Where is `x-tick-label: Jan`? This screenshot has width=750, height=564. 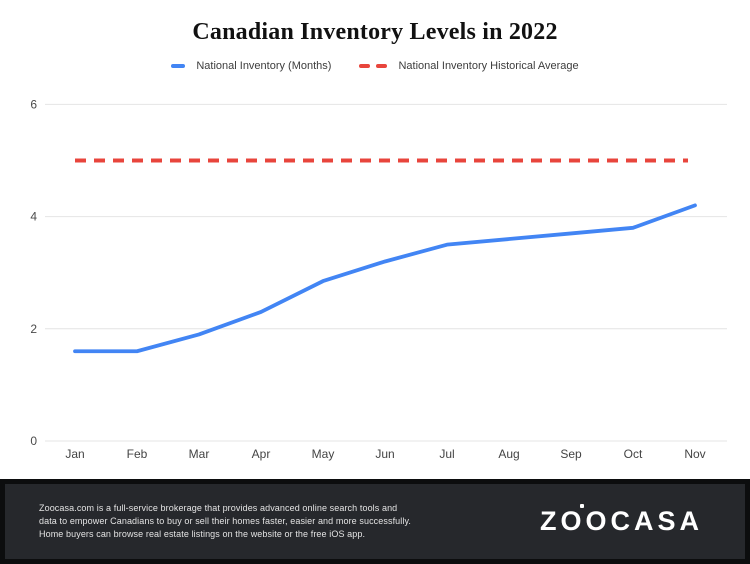 x-tick-label: Jan is located at coordinates (74, 454).